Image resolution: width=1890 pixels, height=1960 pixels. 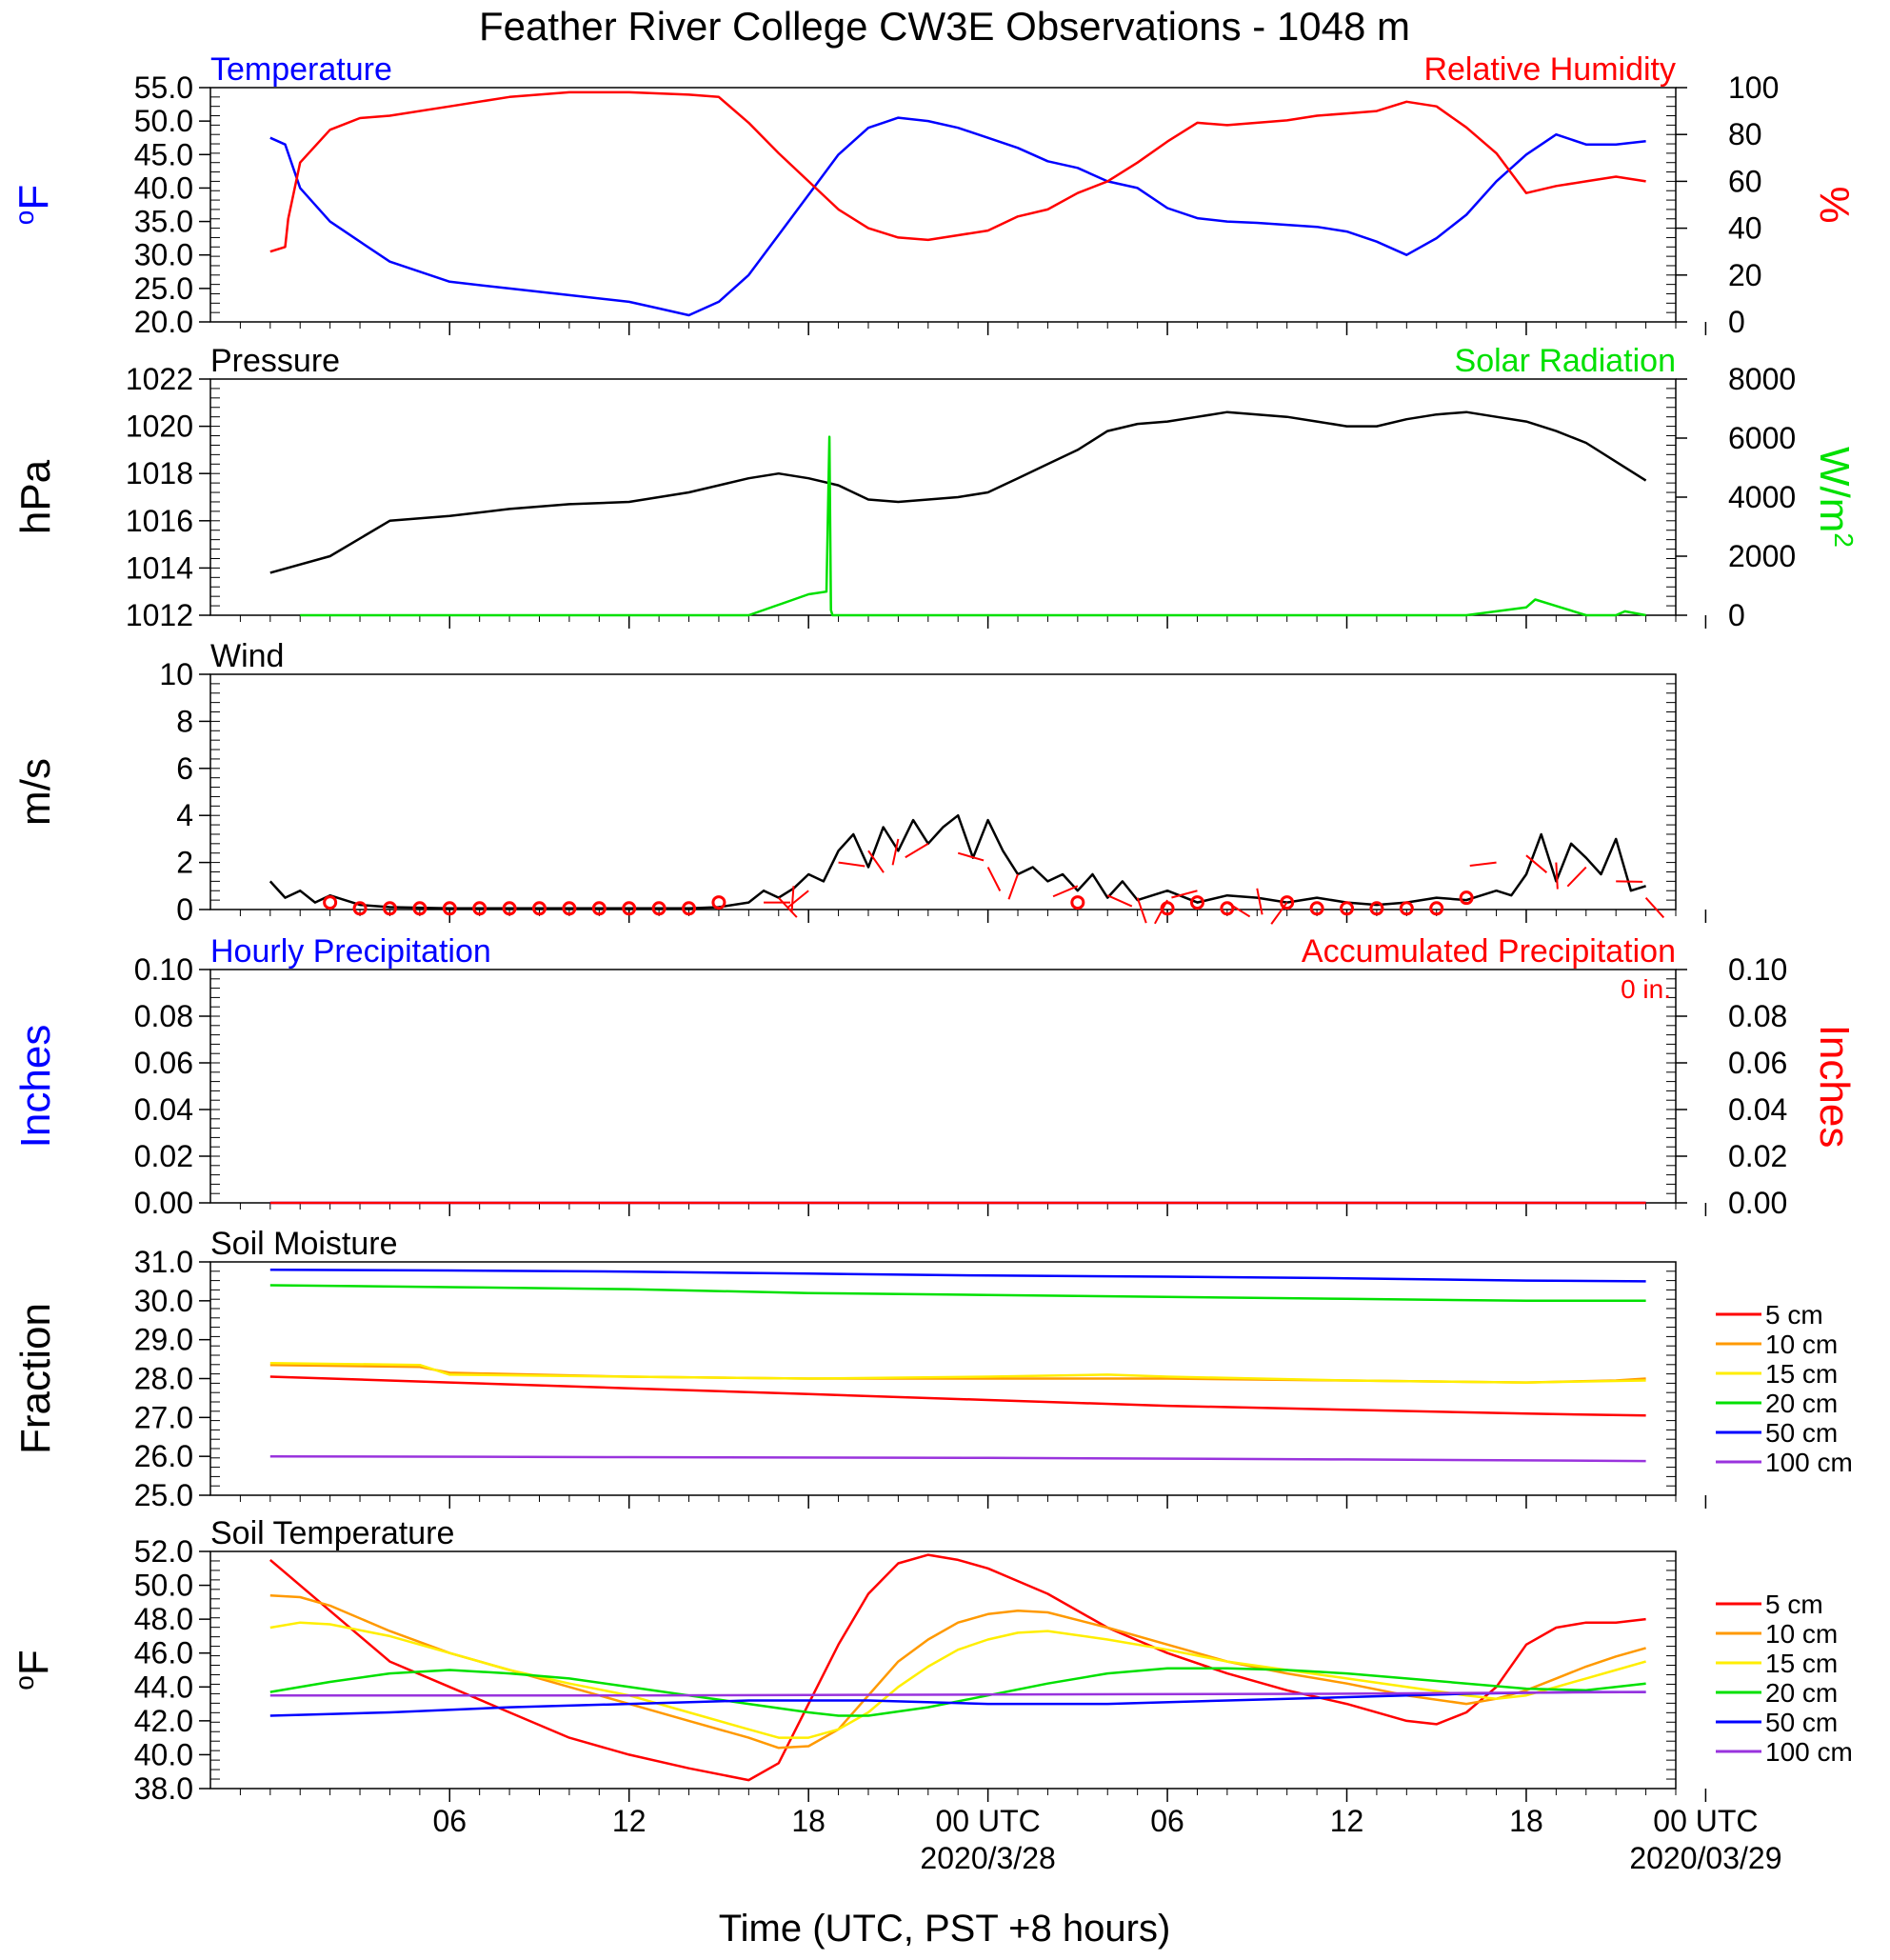 I want to click on y-tick-label-left: 27.0, so click(x=163, y=1417).